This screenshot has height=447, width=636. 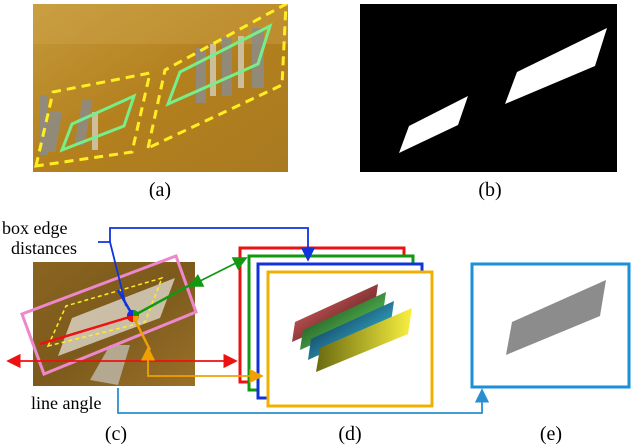 What do you see at coordinates (98, 123) in the screenshot?
I see `inner-box-left` at bounding box center [98, 123].